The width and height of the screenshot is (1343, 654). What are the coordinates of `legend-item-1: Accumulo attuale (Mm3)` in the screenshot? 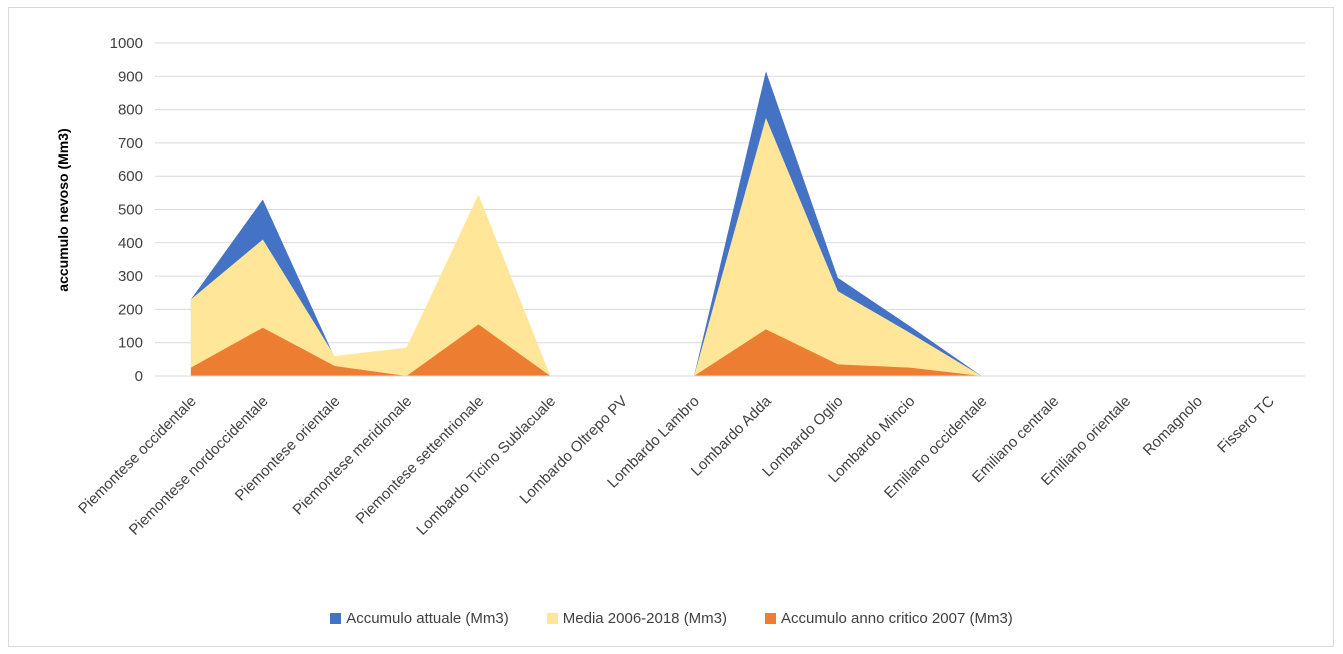 It's located at (419, 618).